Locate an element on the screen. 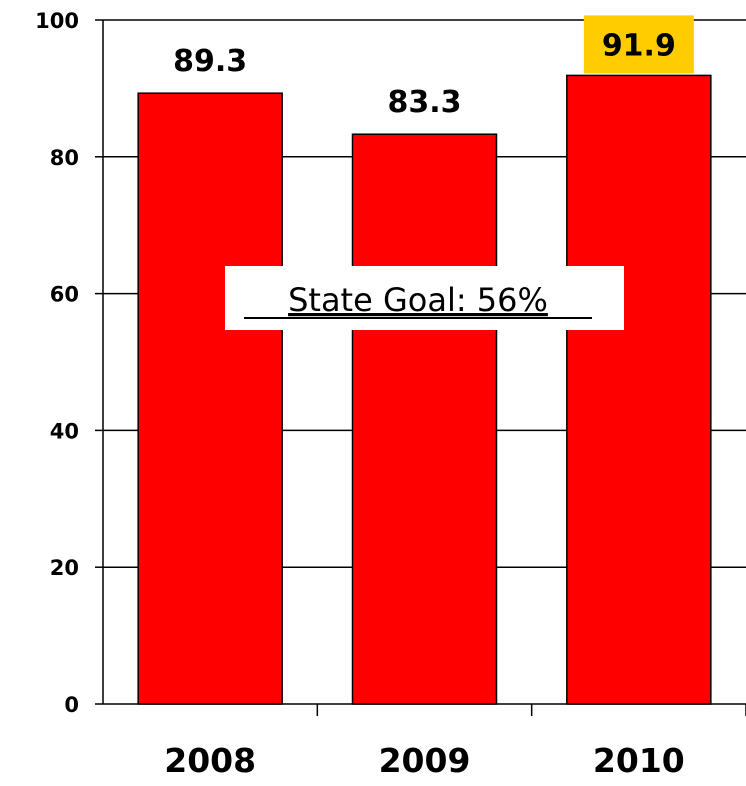  data-label-bg-2008 is located at coordinates (210, 59).